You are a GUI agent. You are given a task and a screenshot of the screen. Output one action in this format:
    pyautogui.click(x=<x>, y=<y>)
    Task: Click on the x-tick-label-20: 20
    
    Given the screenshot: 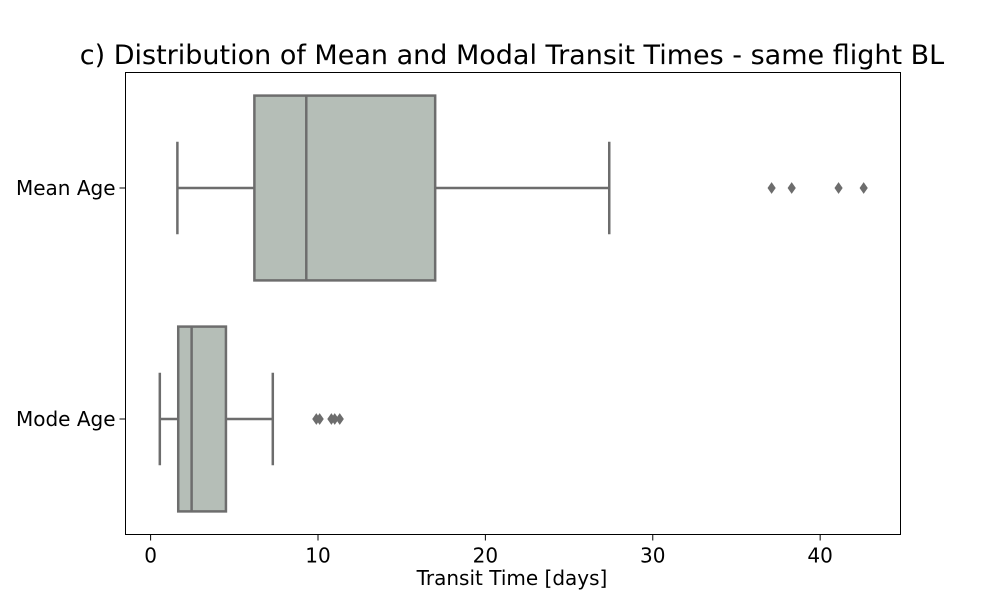 What is the action you would take?
    pyautogui.click(x=485, y=556)
    